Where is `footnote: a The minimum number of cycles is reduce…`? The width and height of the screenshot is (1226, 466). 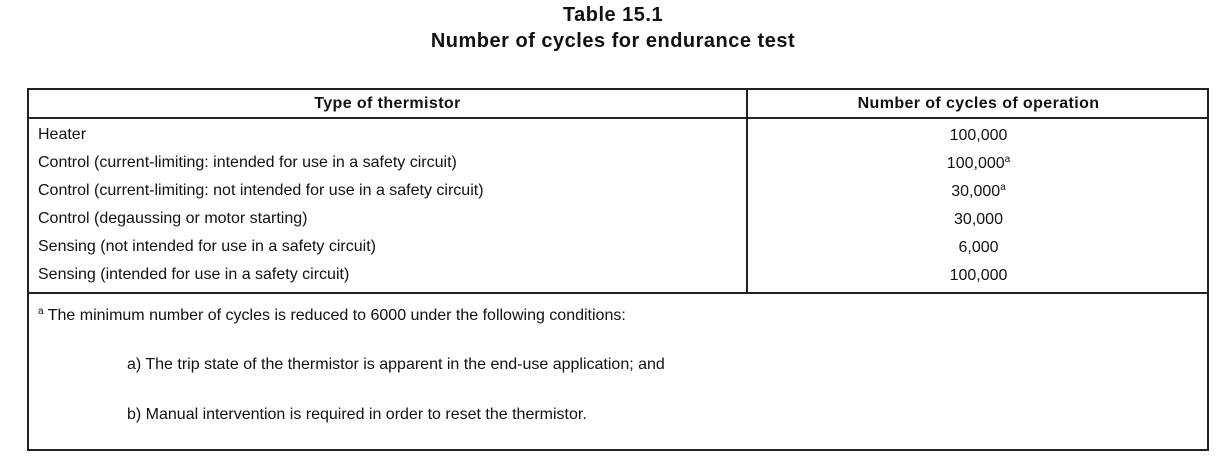
footnote: a The minimum number of cycles is reduce… is located at coordinates (332, 315).